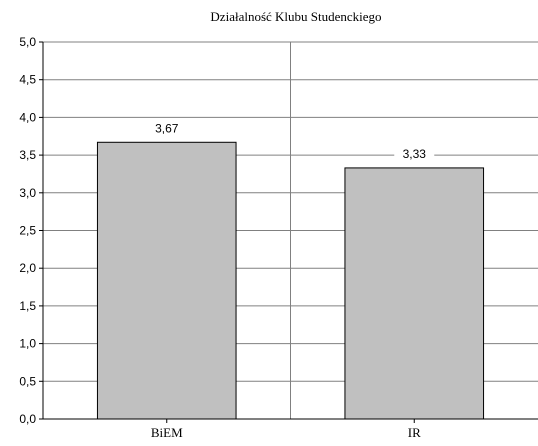 This screenshot has height=446, width=538. I want to click on x-category-label-BiEM: BiEM, so click(167, 432).